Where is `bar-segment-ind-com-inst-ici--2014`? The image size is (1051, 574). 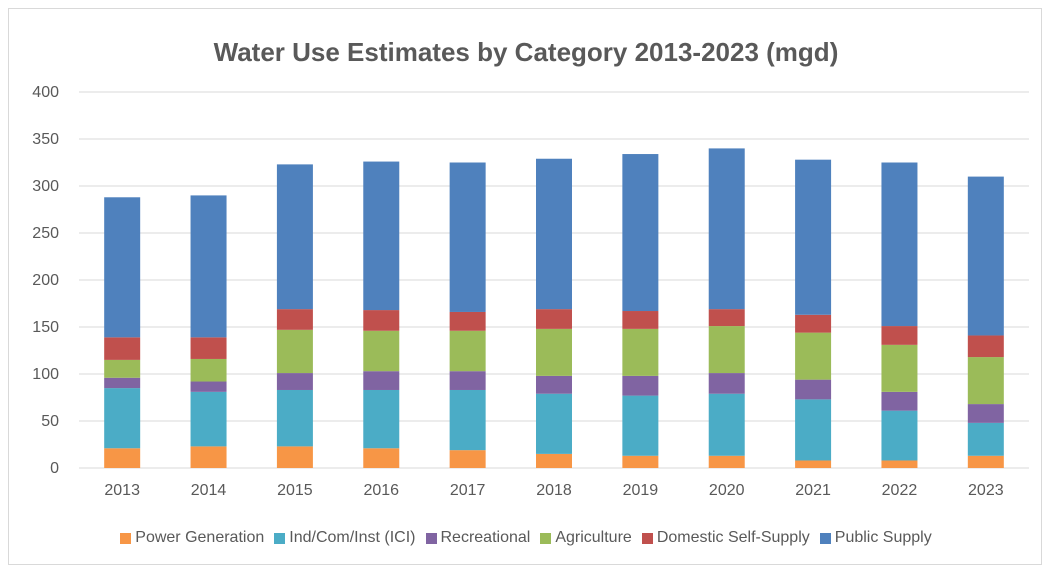
bar-segment-ind-com-inst-ici--2014 is located at coordinates (208, 419).